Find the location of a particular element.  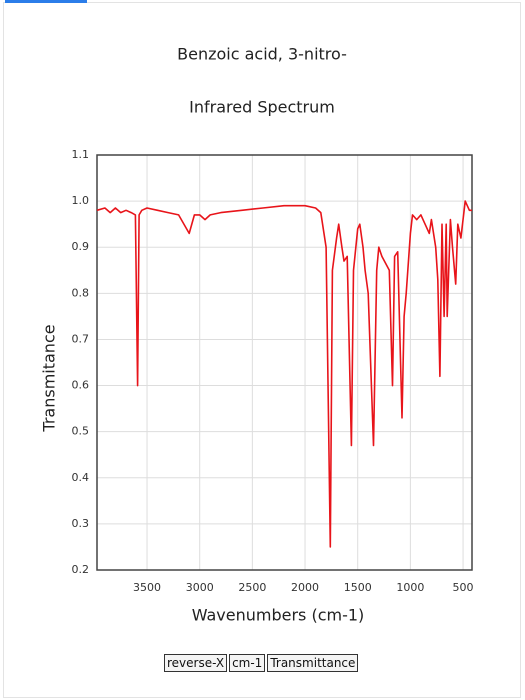

x-tick-label: 2000 is located at coordinates (305, 587).